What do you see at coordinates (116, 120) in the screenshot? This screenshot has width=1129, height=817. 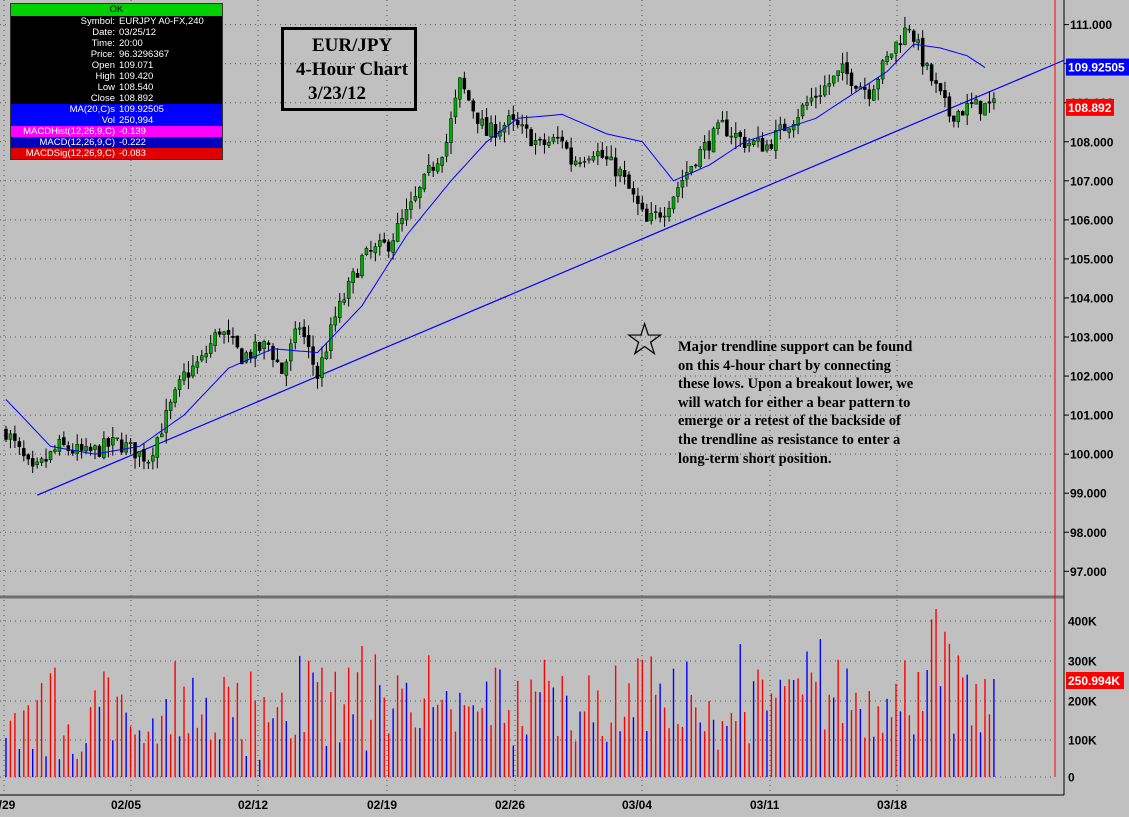 I see `info-row: Vol 250,994` at bounding box center [116, 120].